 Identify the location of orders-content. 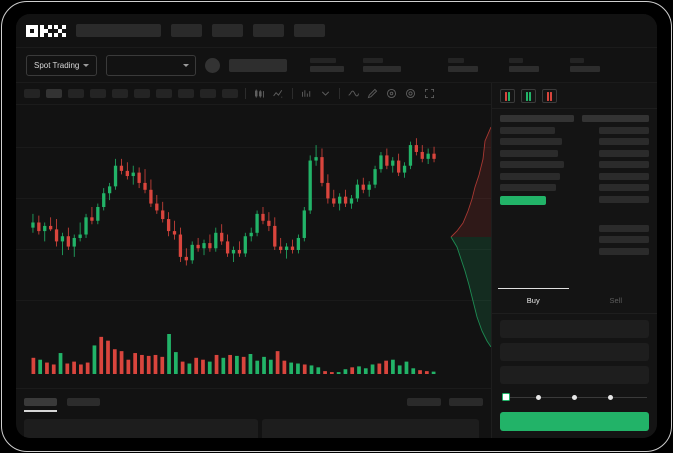
(253, 428).